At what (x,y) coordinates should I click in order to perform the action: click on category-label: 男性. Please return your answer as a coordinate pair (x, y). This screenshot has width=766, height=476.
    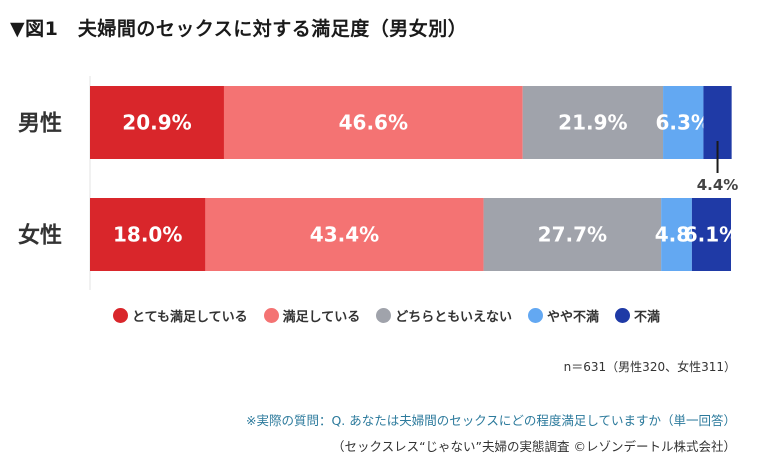
    Looking at the image, I should click on (40, 124).